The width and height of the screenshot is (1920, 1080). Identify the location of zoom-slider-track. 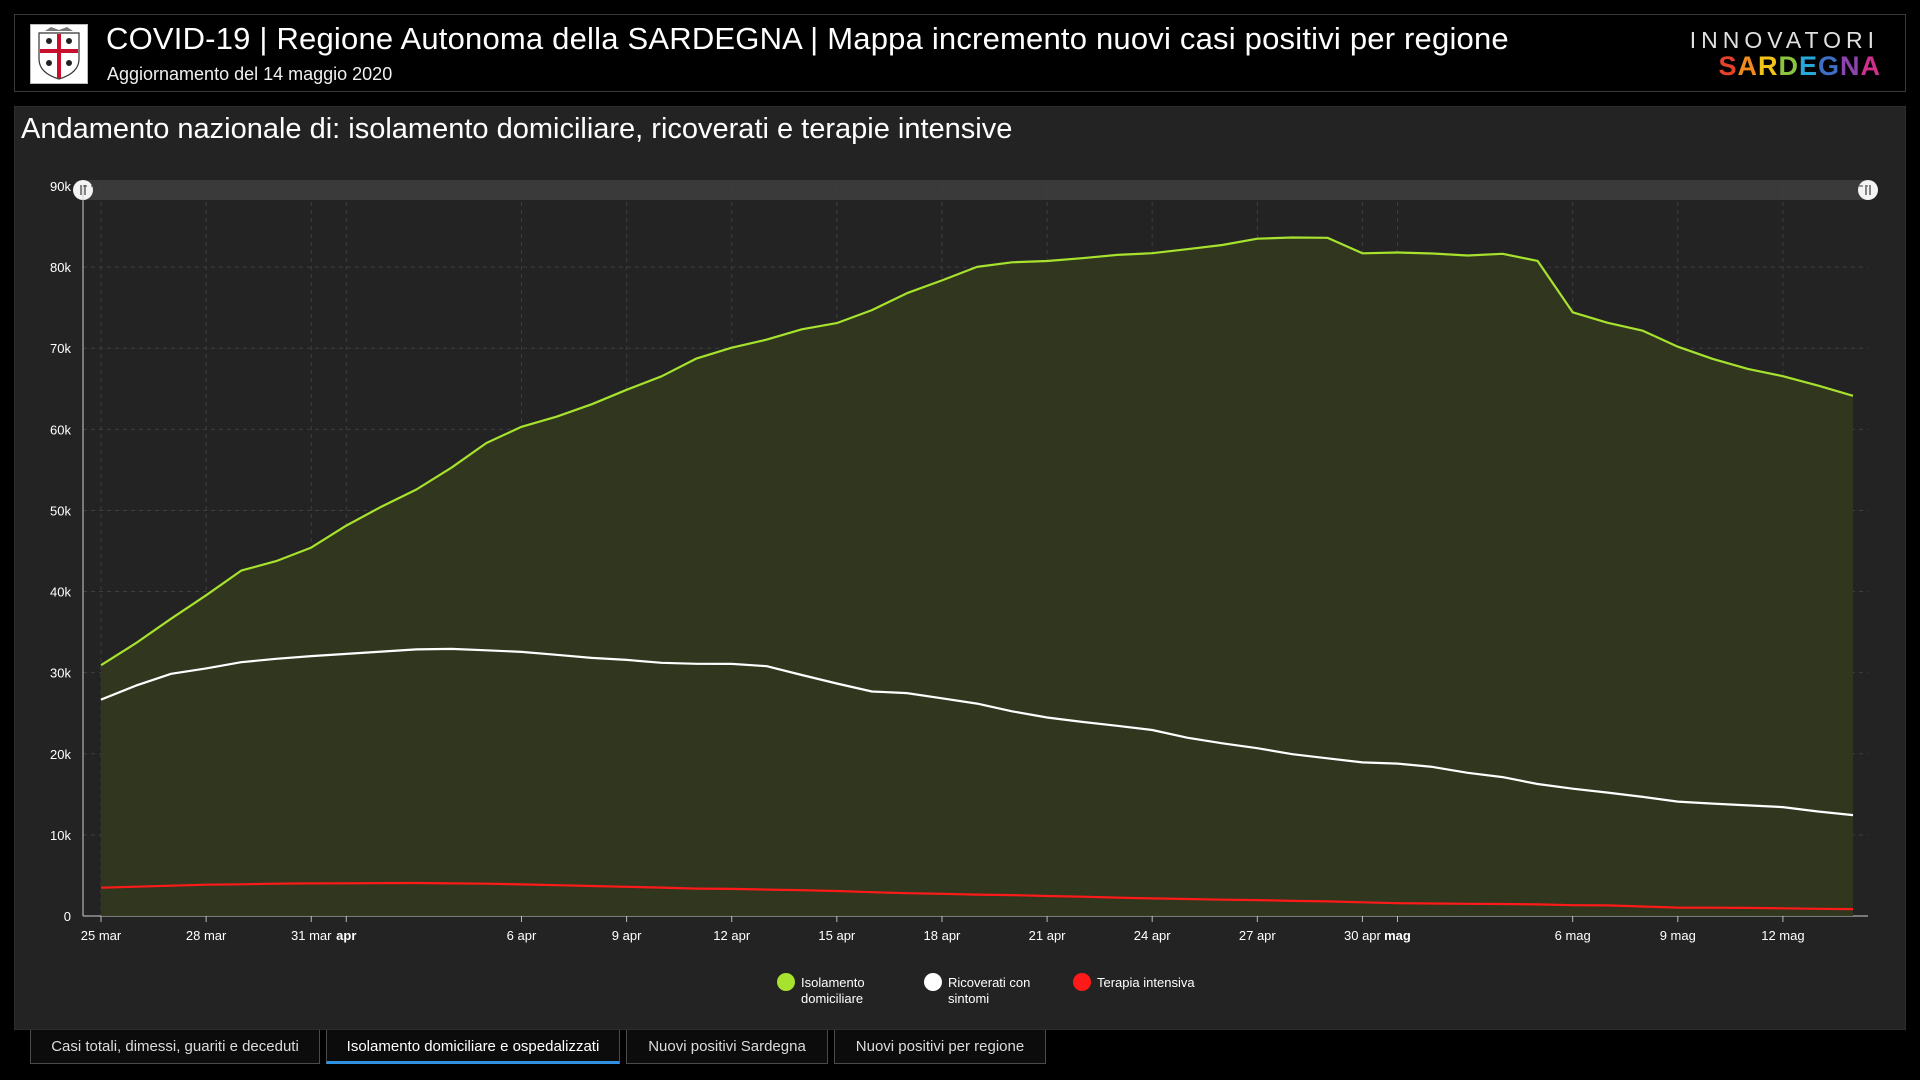
(975, 190).